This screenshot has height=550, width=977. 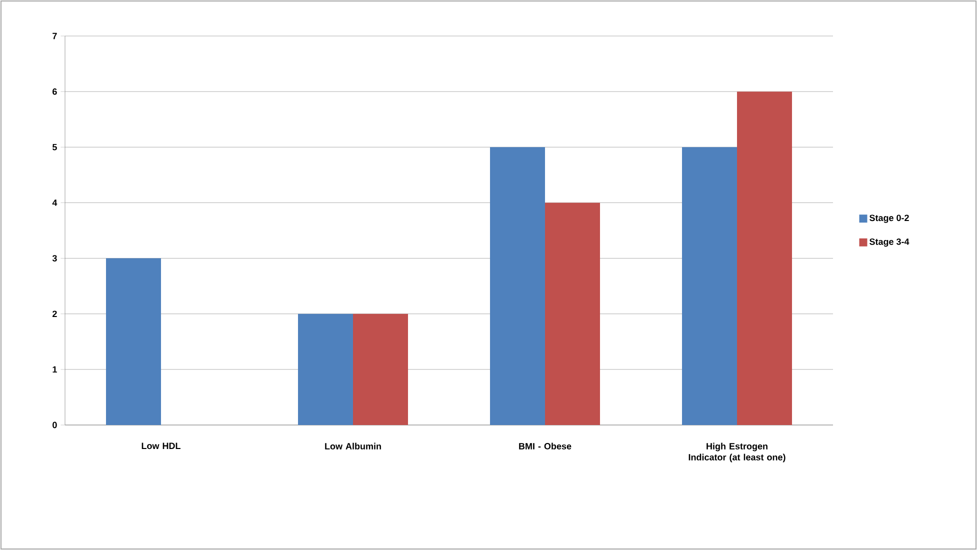 What do you see at coordinates (889, 218) in the screenshot?
I see `legend-label: Stage 0-2` at bounding box center [889, 218].